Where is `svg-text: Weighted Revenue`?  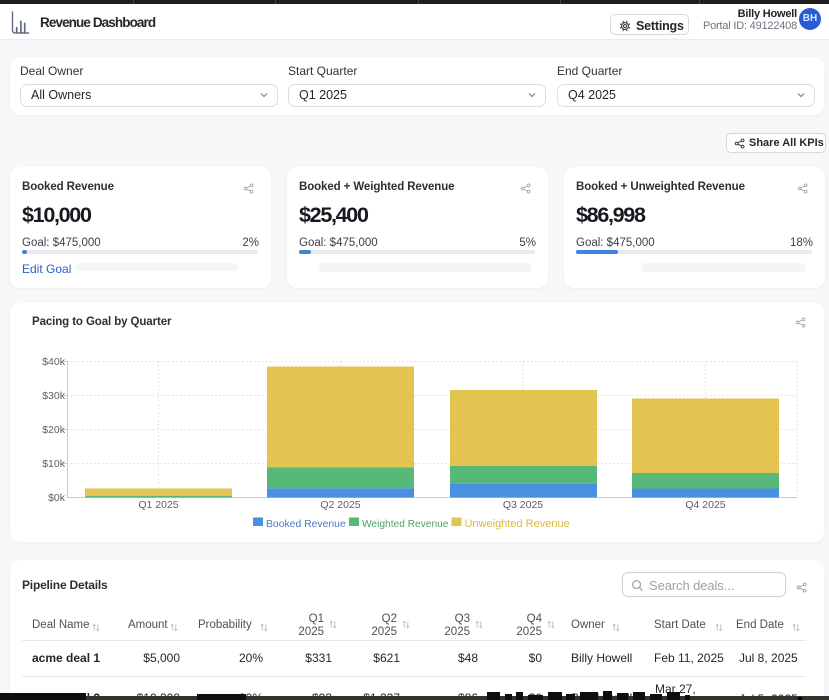 svg-text: Weighted Revenue is located at coordinates (405, 524).